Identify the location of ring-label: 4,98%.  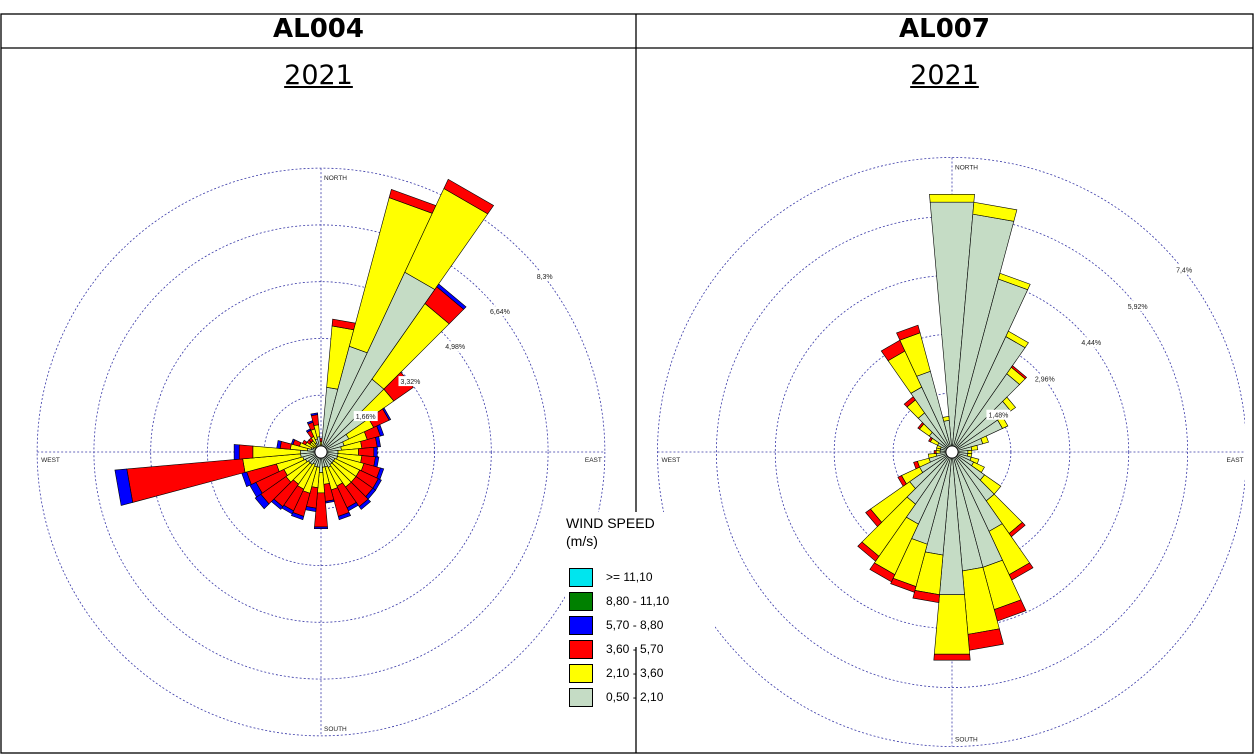
(455, 347).